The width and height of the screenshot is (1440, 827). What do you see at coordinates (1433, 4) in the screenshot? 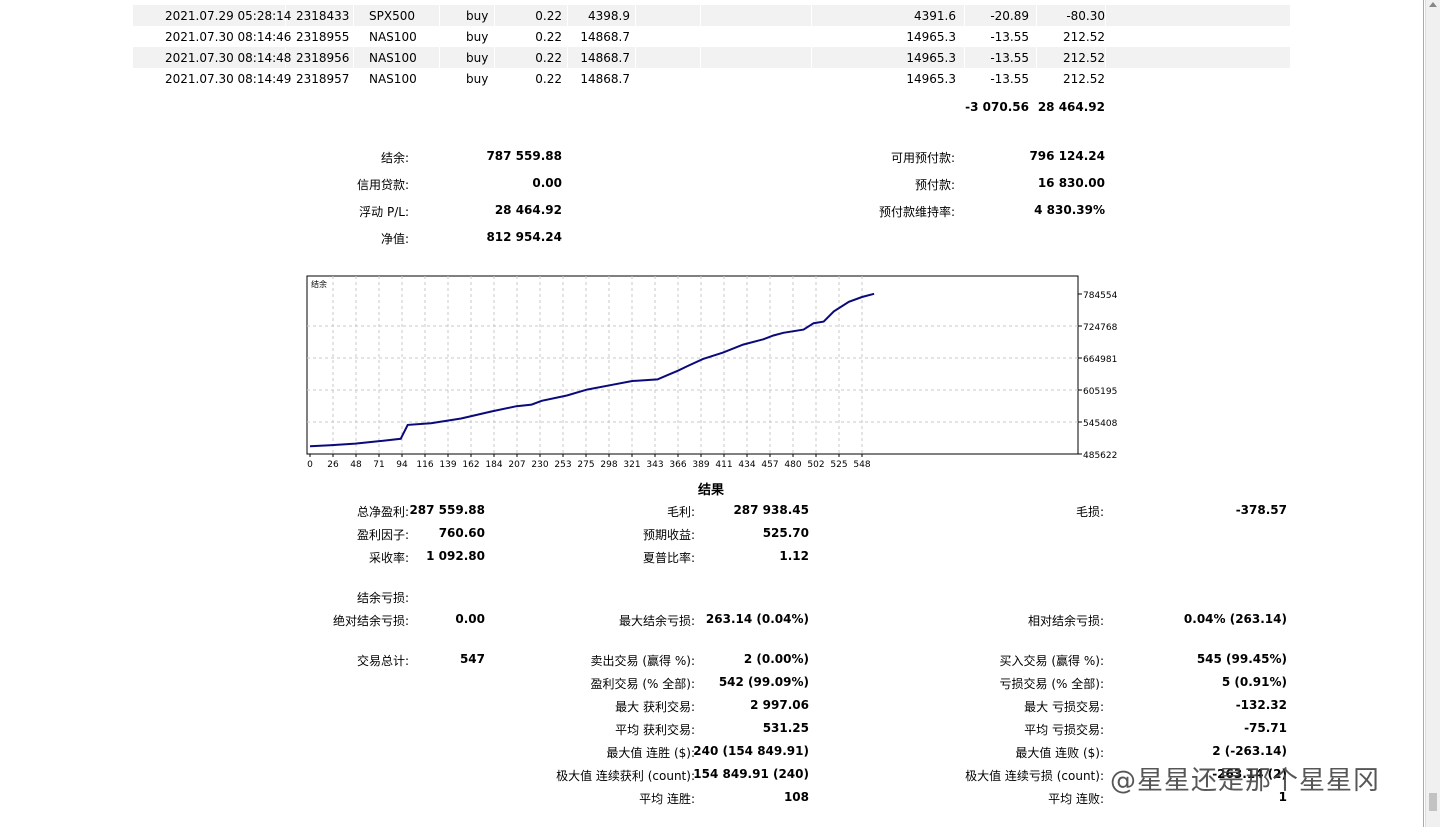
I see `scroll-up-arrow-icon` at bounding box center [1433, 4].